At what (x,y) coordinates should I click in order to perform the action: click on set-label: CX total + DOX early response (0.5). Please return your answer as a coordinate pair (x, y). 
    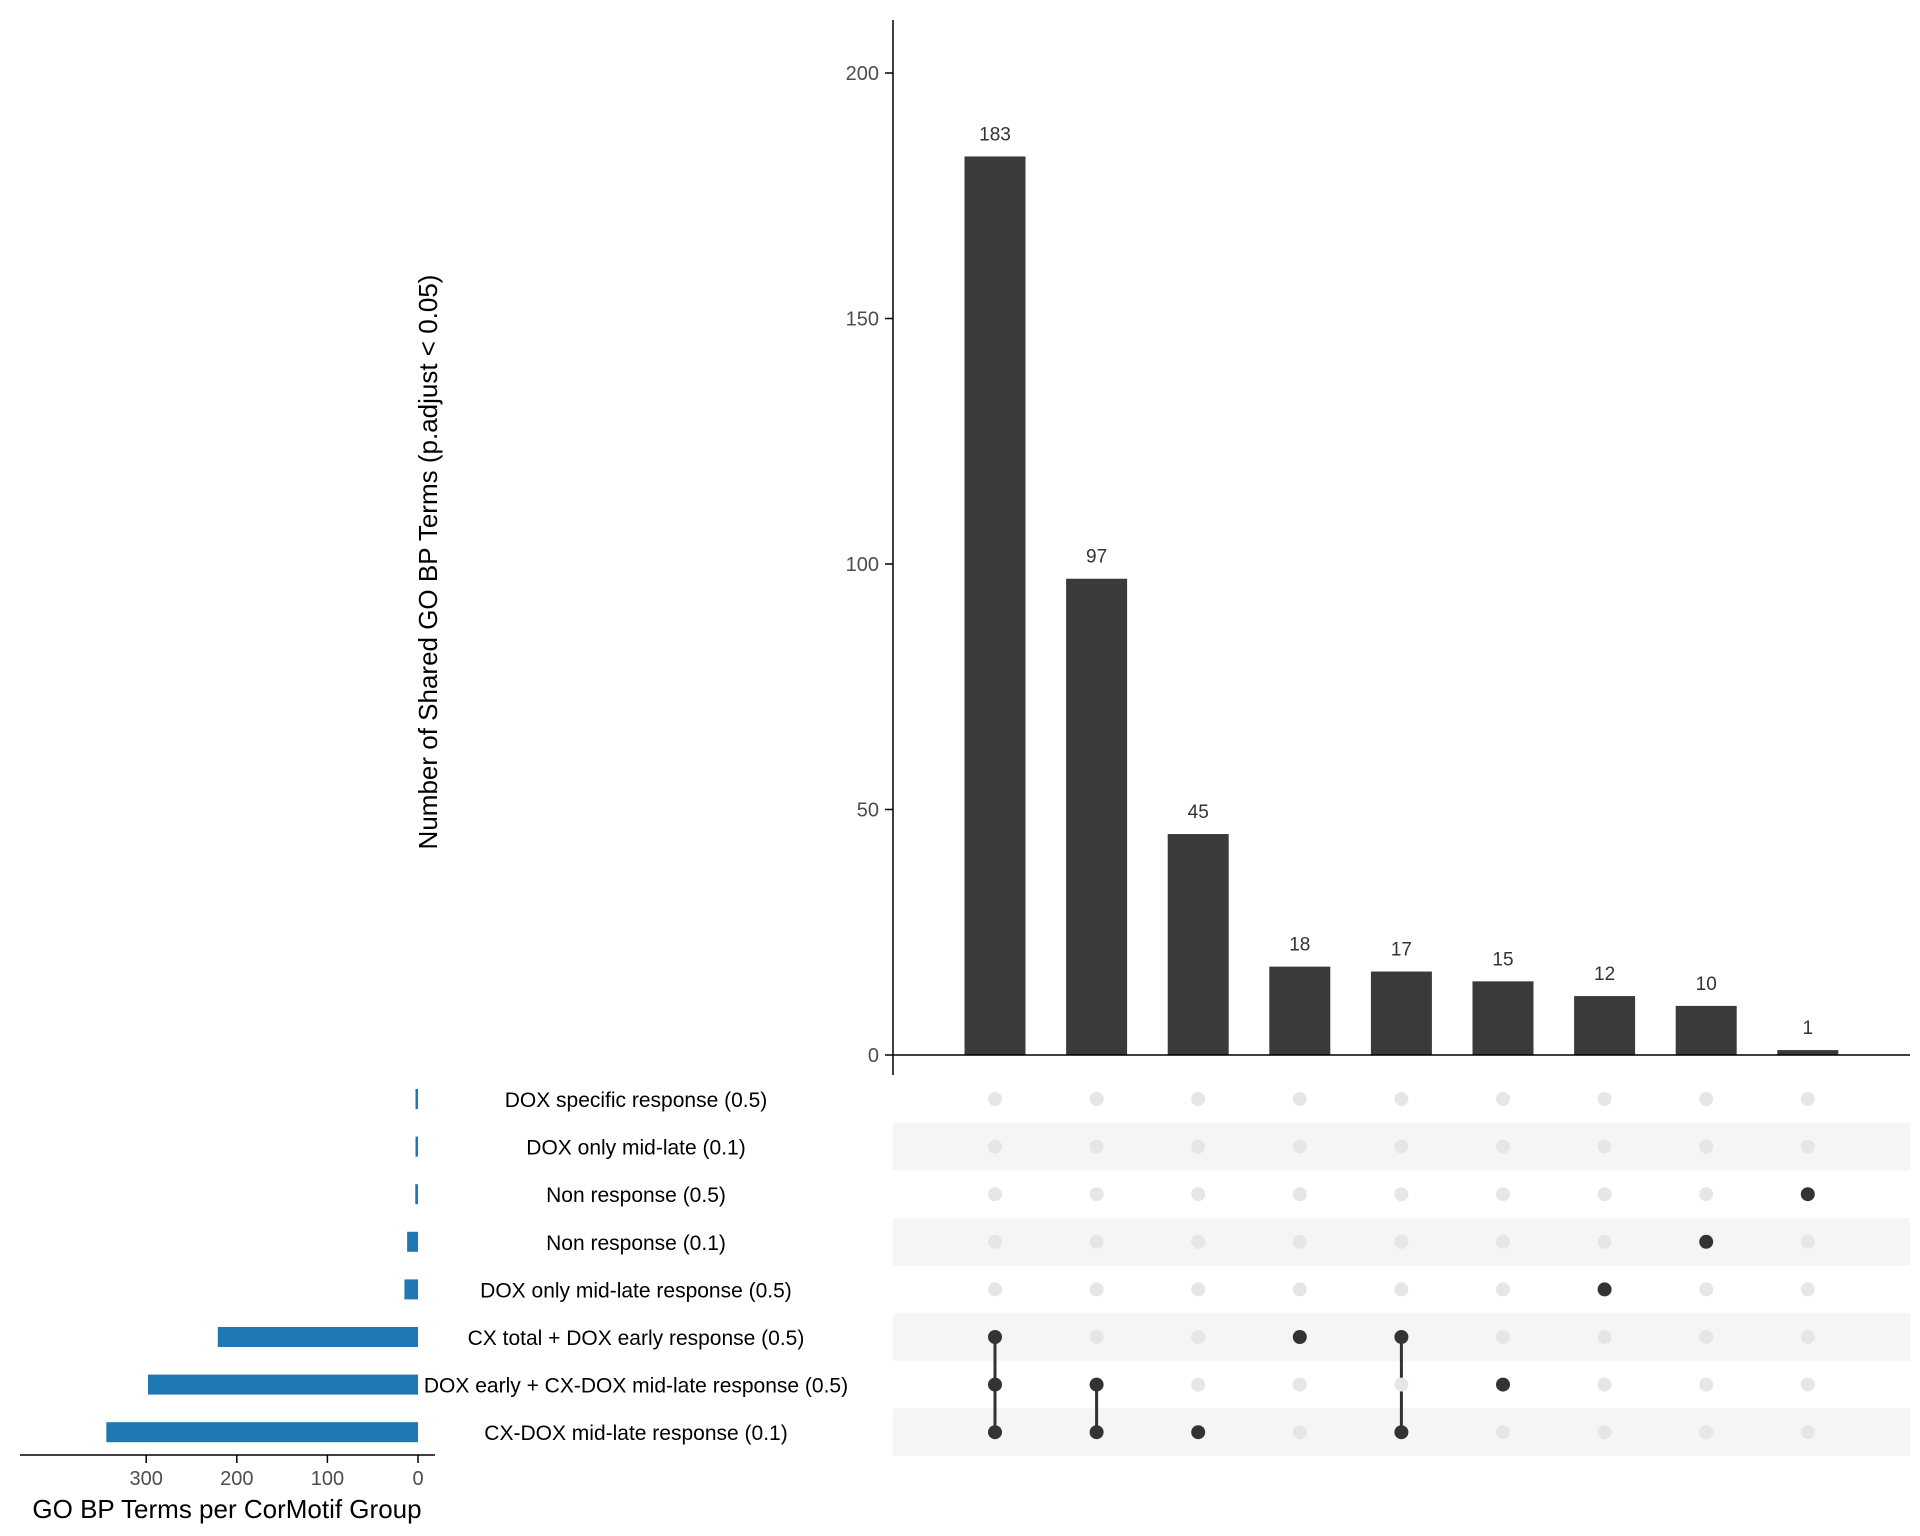
    Looking at the image, I should click on (636, 1338).